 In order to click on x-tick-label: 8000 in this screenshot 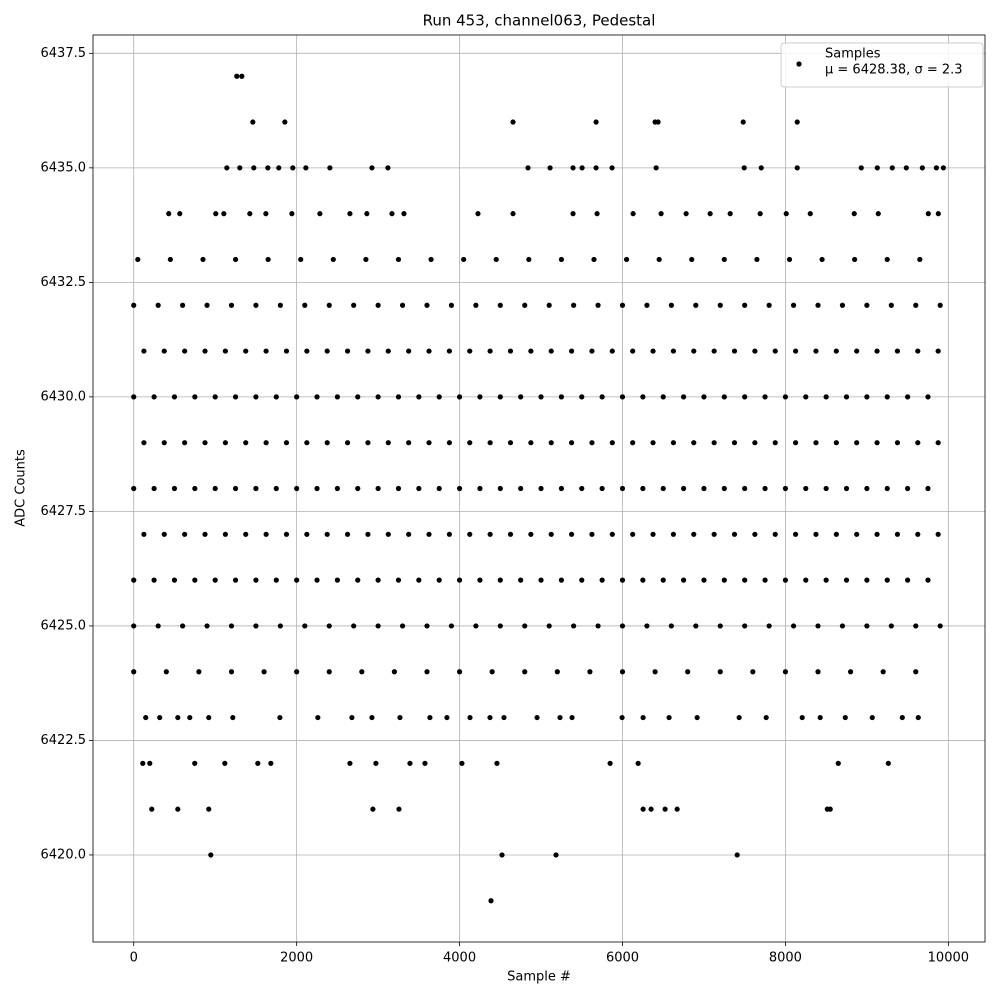, I will do `click(785, 958)`.